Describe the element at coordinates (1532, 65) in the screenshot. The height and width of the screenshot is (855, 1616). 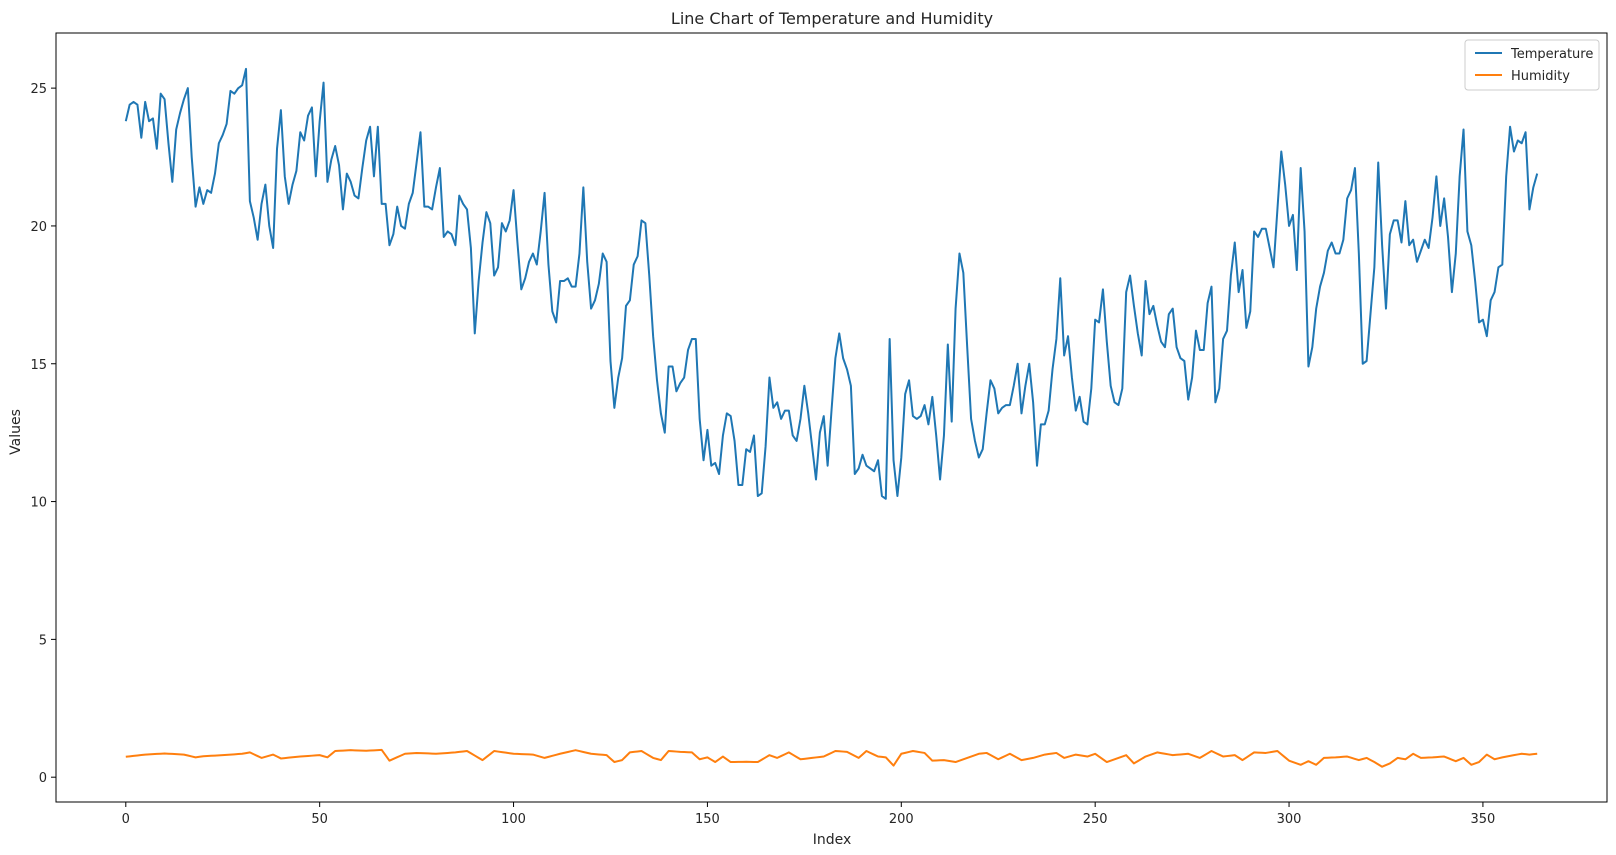
I see `legend: Temperature Humidity` at that location.